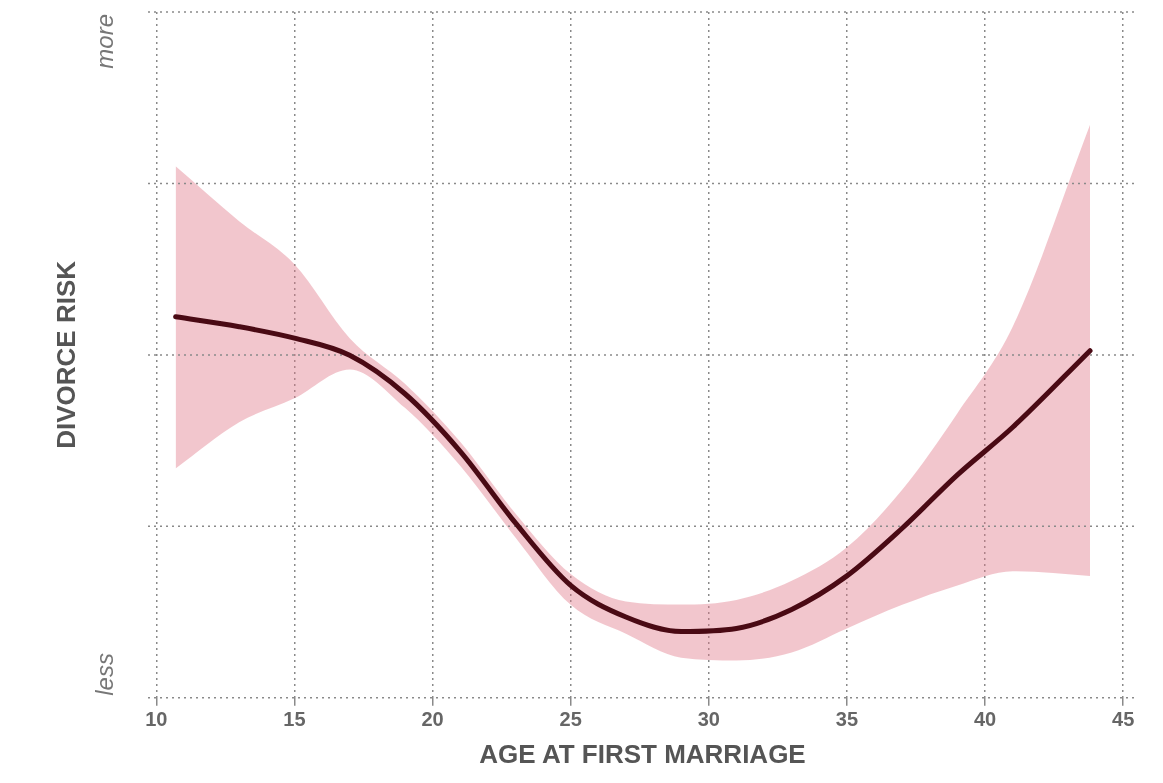  Describe the element at coordinates (985, 719) in the screenshot. I see `x-tick-label: 40` at that location.